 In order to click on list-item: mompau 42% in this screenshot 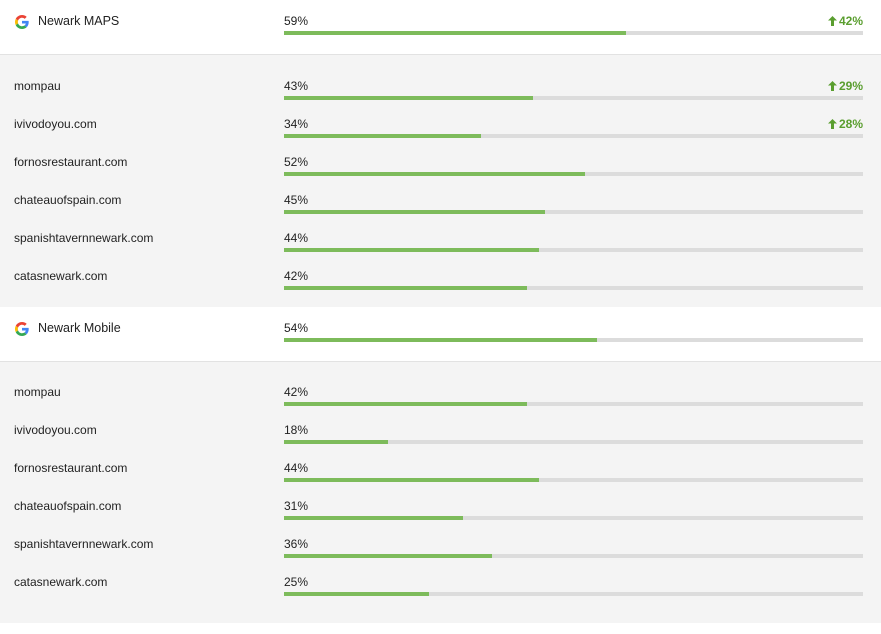, I will do `click(440, 384)`.